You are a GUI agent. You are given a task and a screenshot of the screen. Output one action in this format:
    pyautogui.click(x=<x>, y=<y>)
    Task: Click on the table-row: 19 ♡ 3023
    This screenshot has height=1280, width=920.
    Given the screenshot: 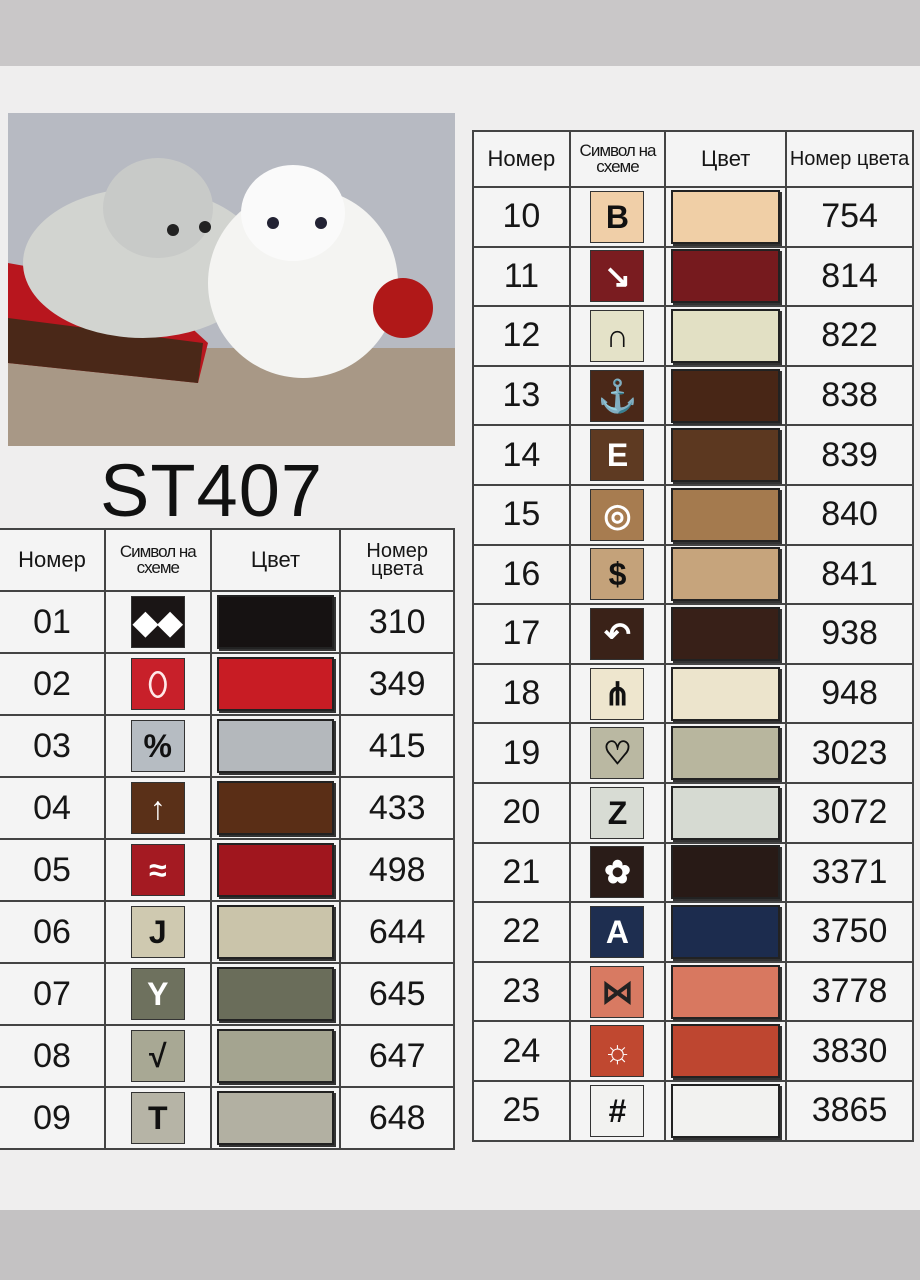 What is the action you would take?
    pyautogui.click(x=693, y=753)
    